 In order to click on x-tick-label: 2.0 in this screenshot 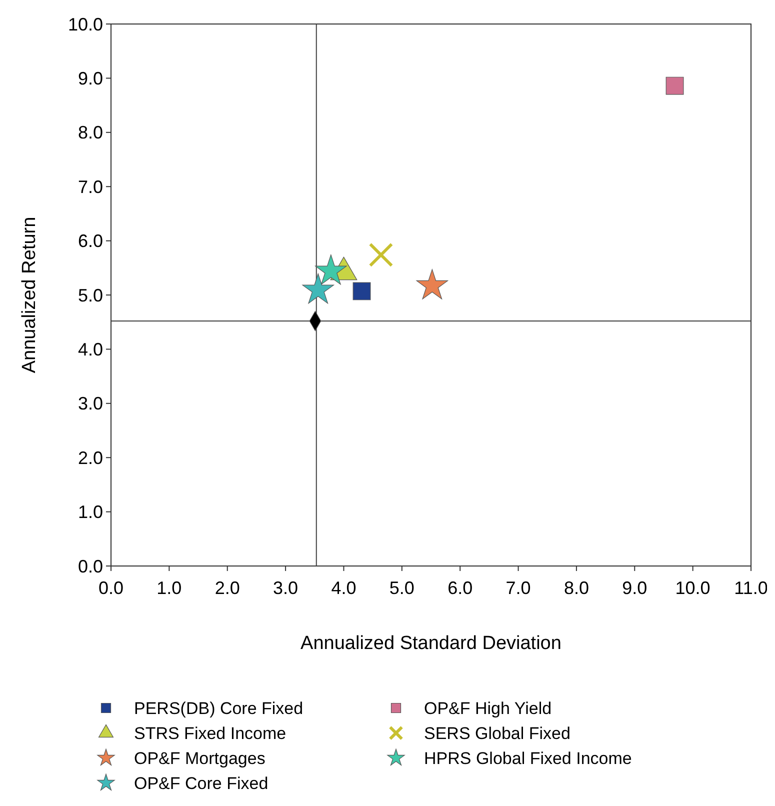, I will do `click(227, 588)`.